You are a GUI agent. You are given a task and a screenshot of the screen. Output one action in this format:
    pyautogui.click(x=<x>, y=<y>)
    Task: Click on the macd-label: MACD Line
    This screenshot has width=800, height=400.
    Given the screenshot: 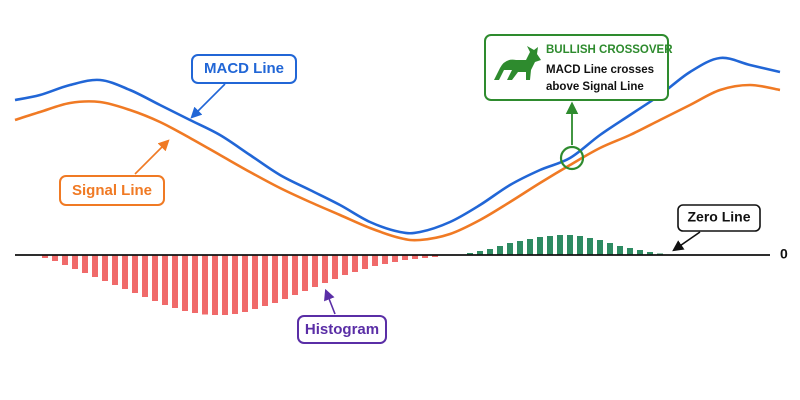 What is the action you would take?
    pyautogui.click(x=244, y=68)
    